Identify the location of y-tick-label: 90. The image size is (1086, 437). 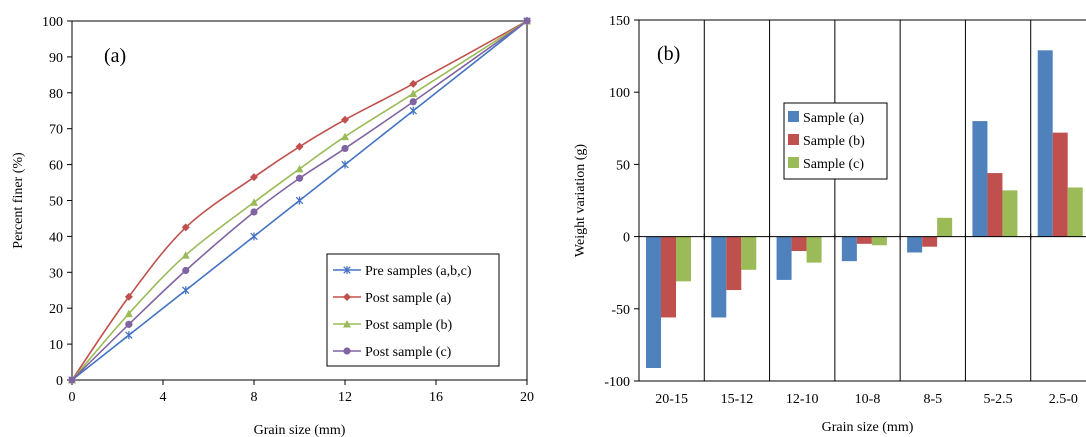
(56, 58).